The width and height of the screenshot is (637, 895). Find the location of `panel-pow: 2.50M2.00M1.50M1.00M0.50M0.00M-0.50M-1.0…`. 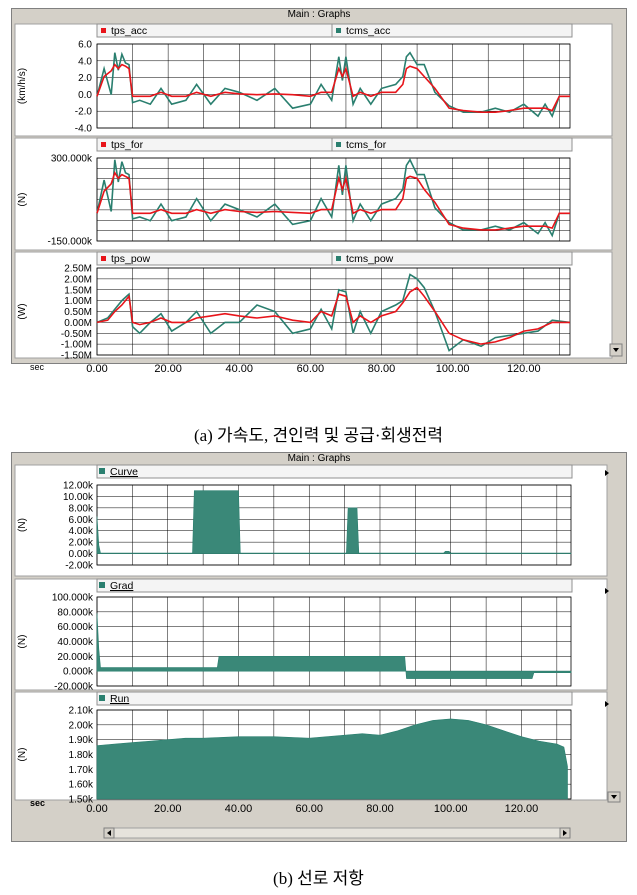

panel-pow: 2.50M2.00M1.50M1.00M0.50M0.00M-0.50M-1.0… is located at coordinates (313, 313).